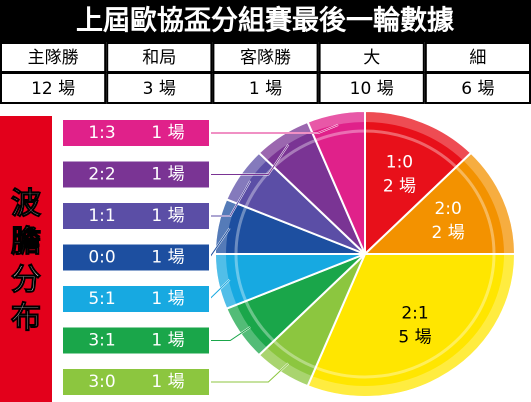 The height and width of the screenshot is (402, 531). I want to click on cell-value: 1 場, so click(265, 89).